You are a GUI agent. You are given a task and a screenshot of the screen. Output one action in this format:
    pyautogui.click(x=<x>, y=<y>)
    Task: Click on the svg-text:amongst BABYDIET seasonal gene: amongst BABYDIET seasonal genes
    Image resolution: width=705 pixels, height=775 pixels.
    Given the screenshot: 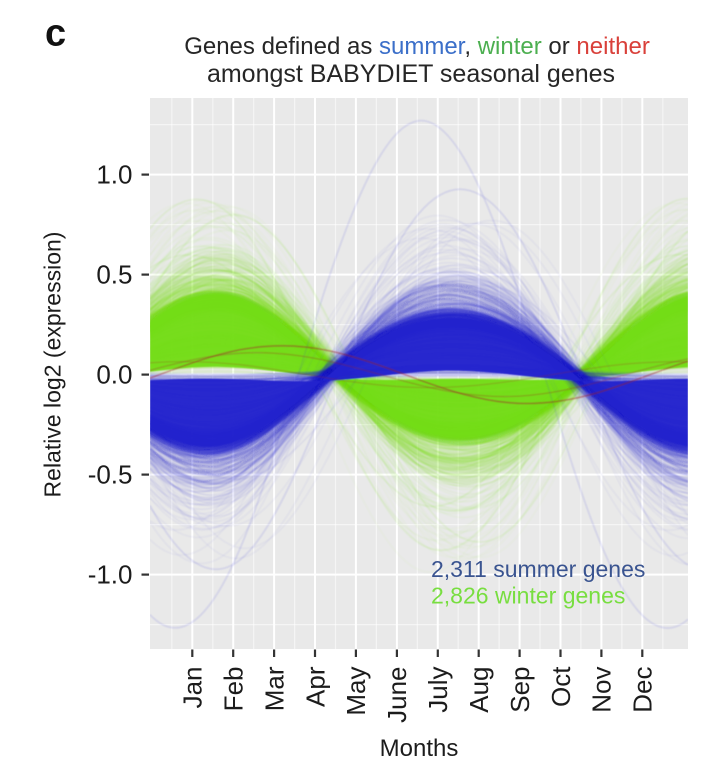 What is the action you would take?
    pyautogui.click(x=411, y=74)
    